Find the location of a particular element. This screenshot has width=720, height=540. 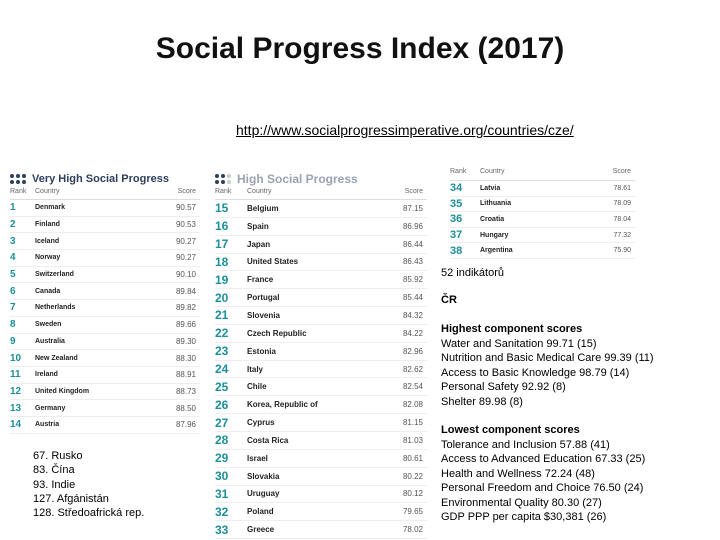

country-code: ČR is located at coordinates (449, 299).